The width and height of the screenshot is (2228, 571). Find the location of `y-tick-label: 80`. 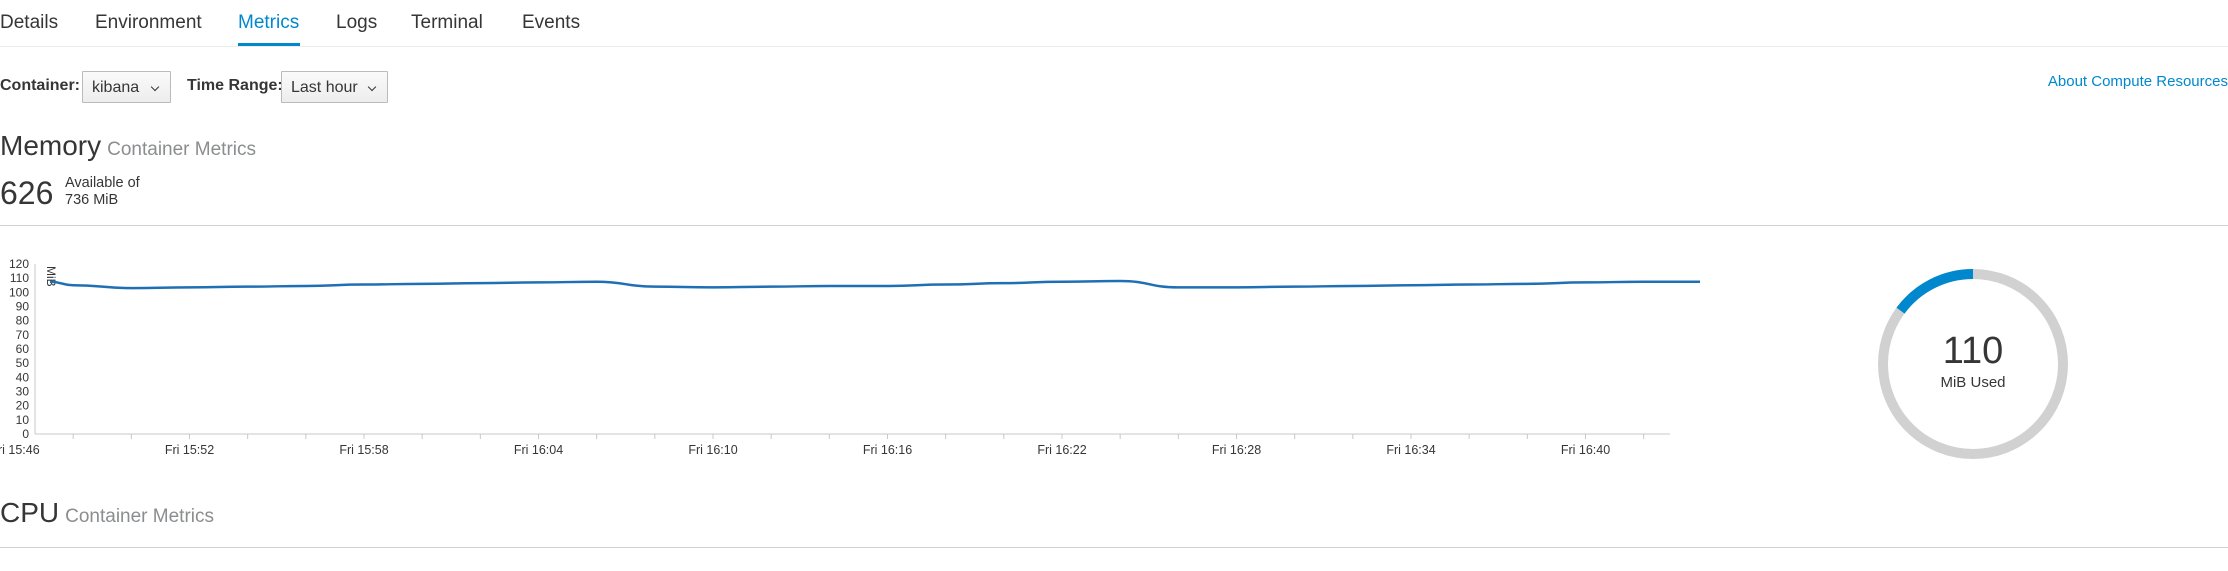

y-tick-label: 80 is located at coordinates (23, 321).